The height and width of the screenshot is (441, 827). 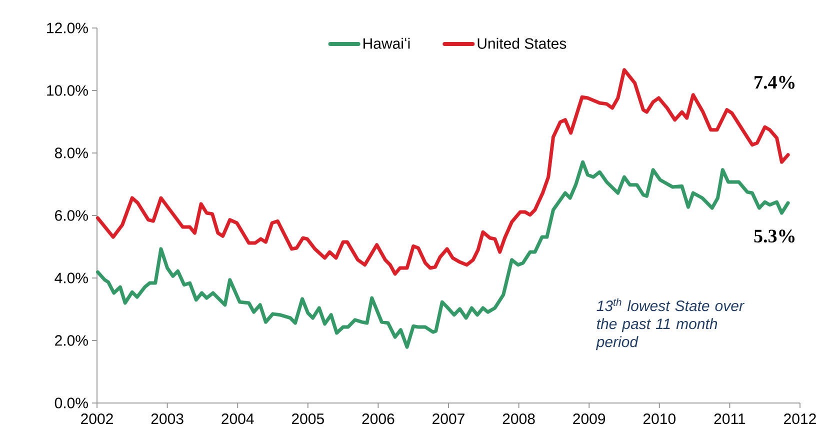 I want to click on x-tick-label: 2007, so click(x=448, y=419).